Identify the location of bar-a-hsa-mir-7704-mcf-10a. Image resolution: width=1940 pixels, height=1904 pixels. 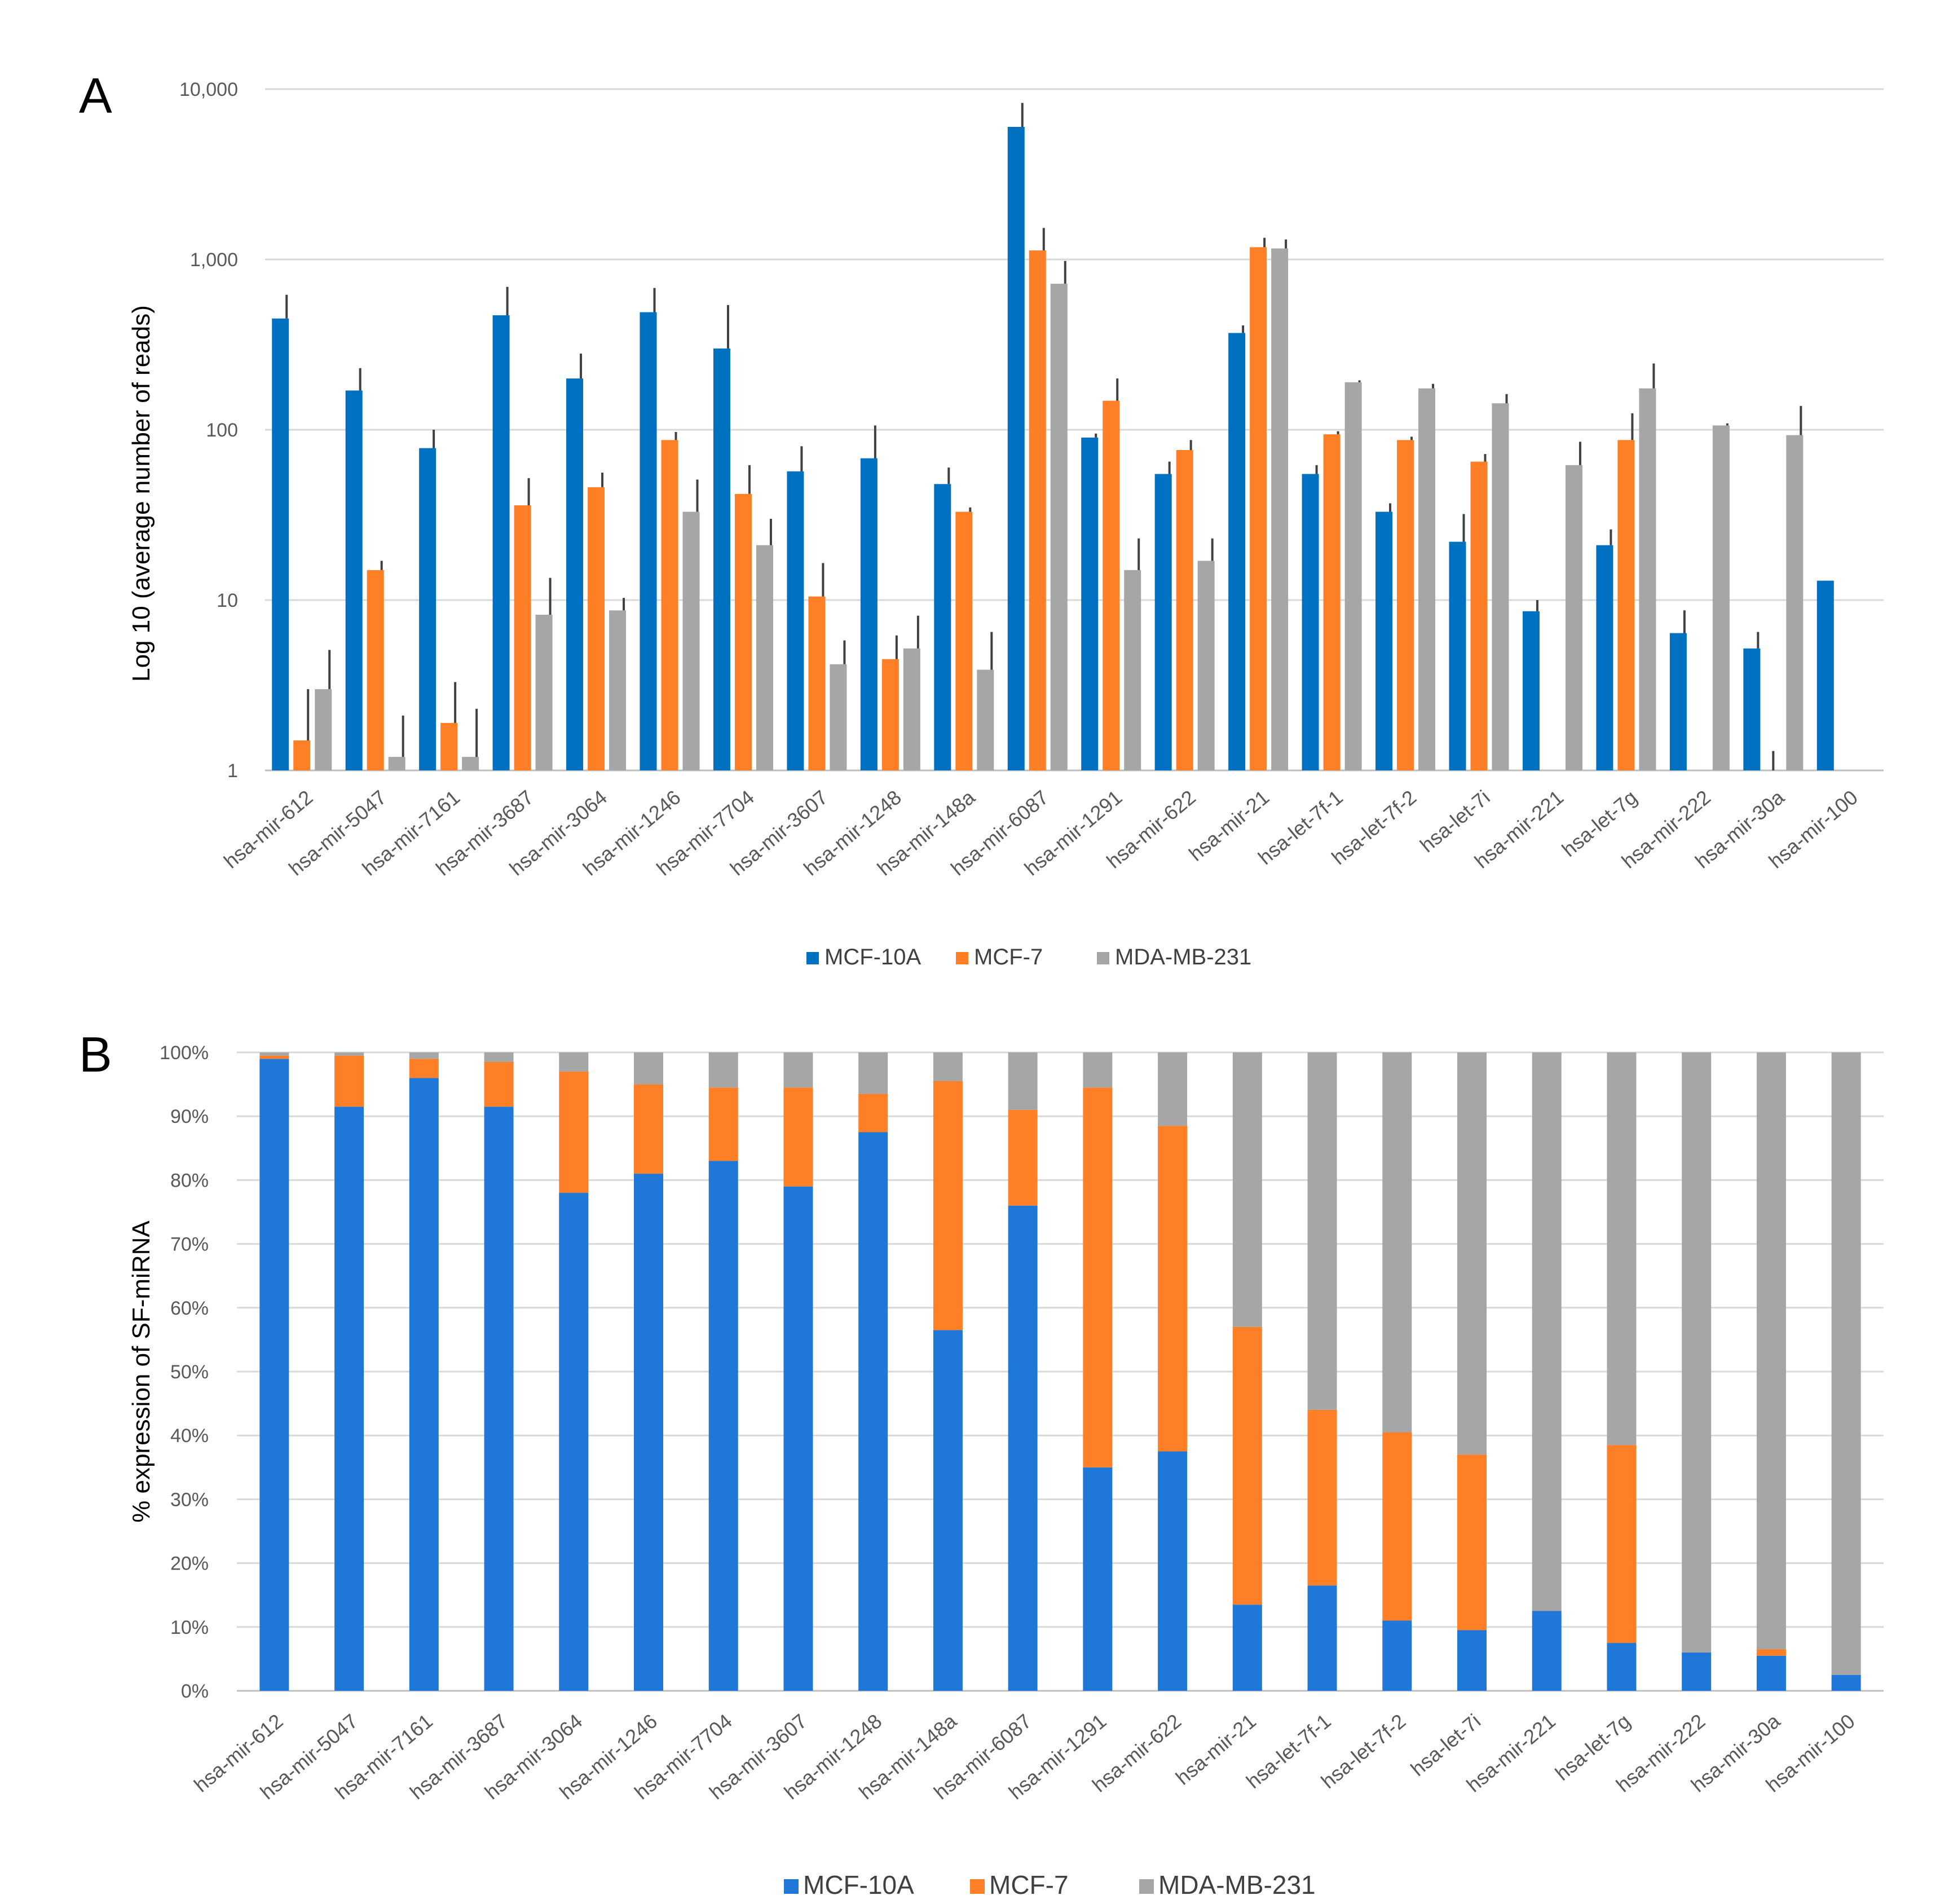
(721, 559).